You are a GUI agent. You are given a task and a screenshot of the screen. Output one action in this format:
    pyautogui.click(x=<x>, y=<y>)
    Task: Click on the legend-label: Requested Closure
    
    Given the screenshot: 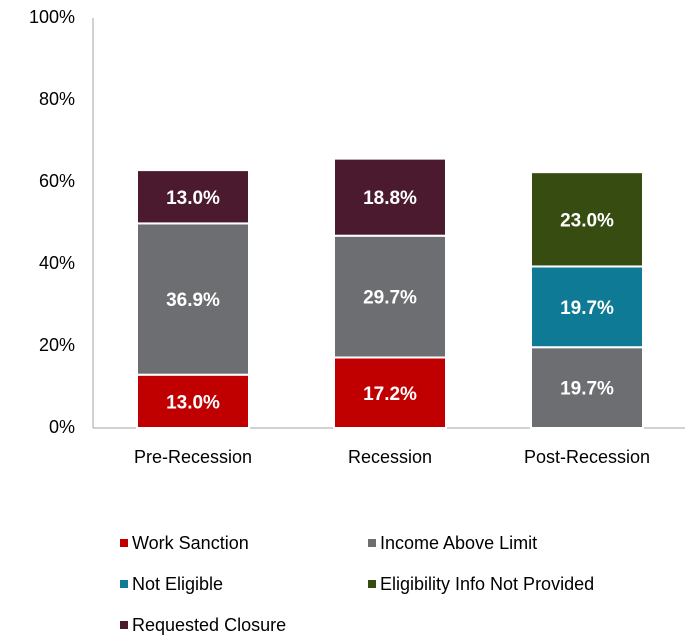 What is the action you would take?
    pyautogui.click(x=209, y=625)
    